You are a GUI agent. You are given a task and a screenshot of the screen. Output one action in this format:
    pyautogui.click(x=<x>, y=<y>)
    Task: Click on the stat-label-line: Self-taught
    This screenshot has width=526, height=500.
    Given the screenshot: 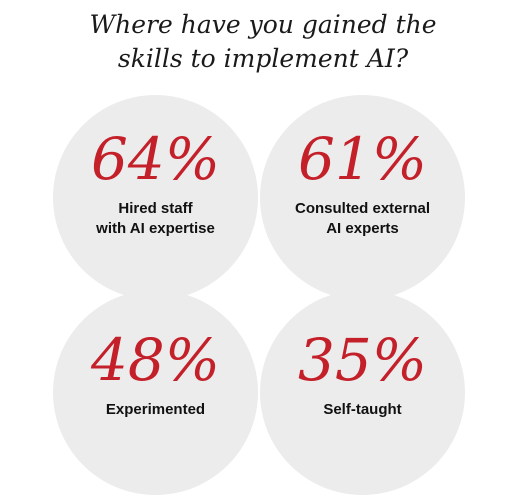 What is the action you would take?
    pyautogui.click(x=362, y=409)
    